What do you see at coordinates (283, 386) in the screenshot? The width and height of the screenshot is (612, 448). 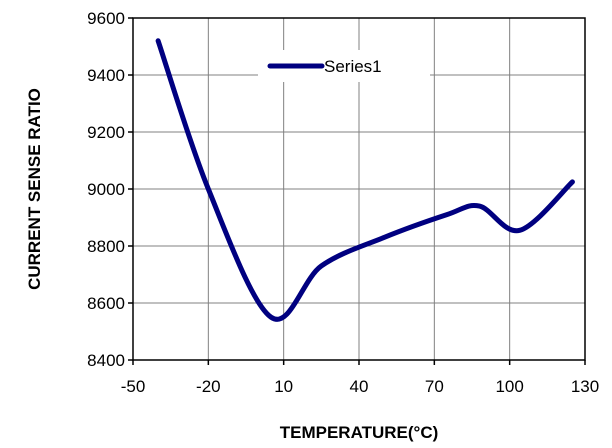 I see `x-tick-label: 10` at bounding box center [283, 386].